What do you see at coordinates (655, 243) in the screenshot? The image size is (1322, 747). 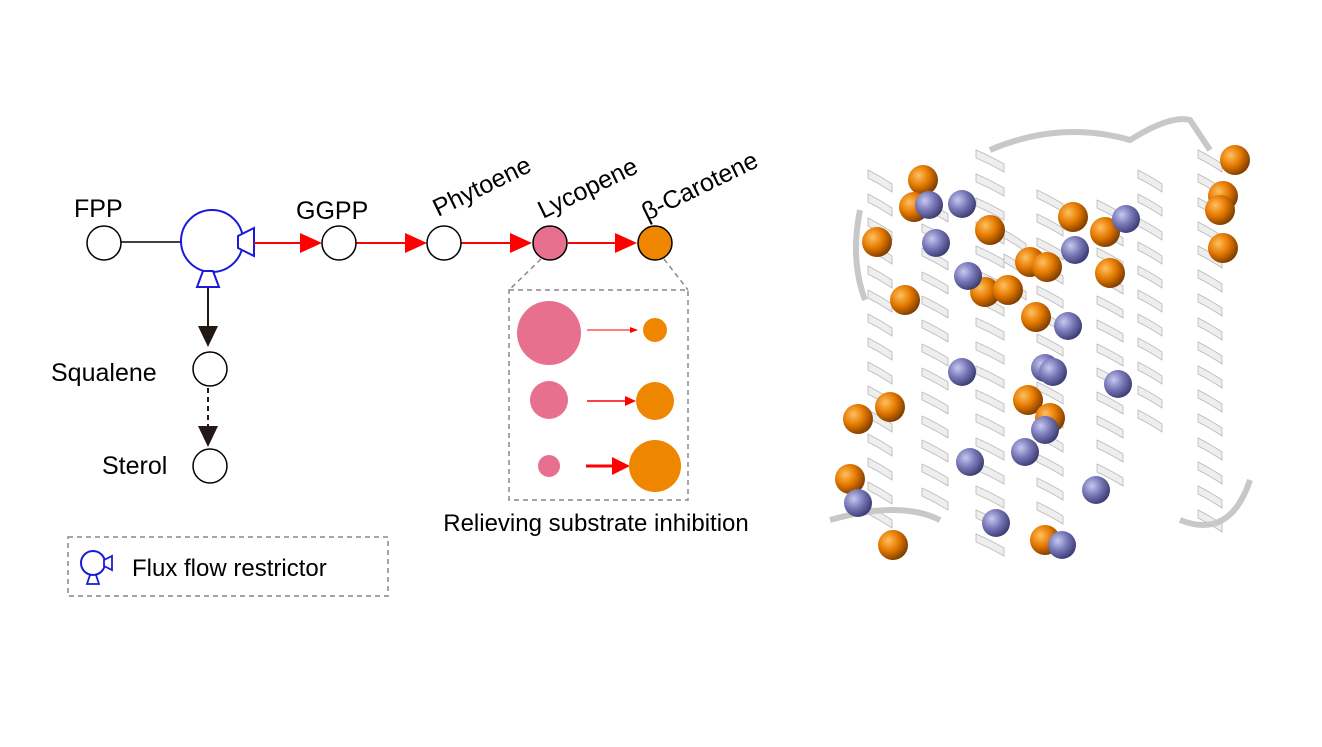 I see `carotene-node` at bounding box center [655, 243].